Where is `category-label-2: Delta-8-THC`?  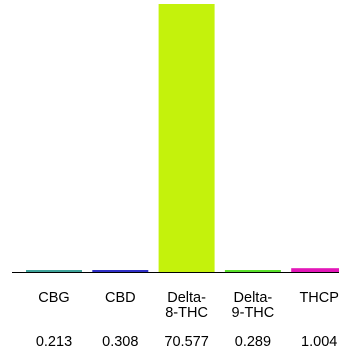
category-label-2: Delta-8-THC is located at coordinates (186, 305).